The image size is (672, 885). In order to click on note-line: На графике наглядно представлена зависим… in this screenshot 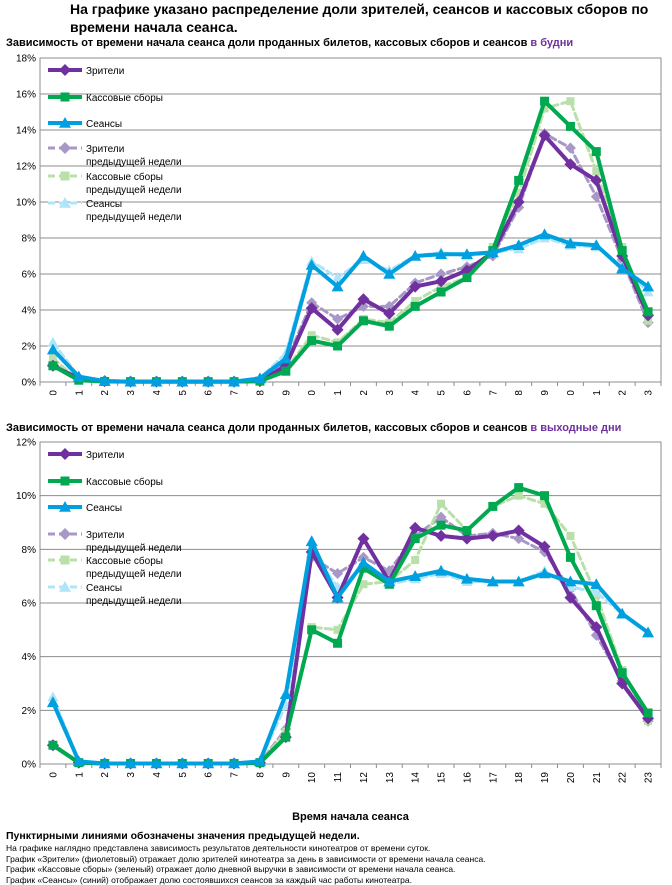, I will do `click(218, 848)`.